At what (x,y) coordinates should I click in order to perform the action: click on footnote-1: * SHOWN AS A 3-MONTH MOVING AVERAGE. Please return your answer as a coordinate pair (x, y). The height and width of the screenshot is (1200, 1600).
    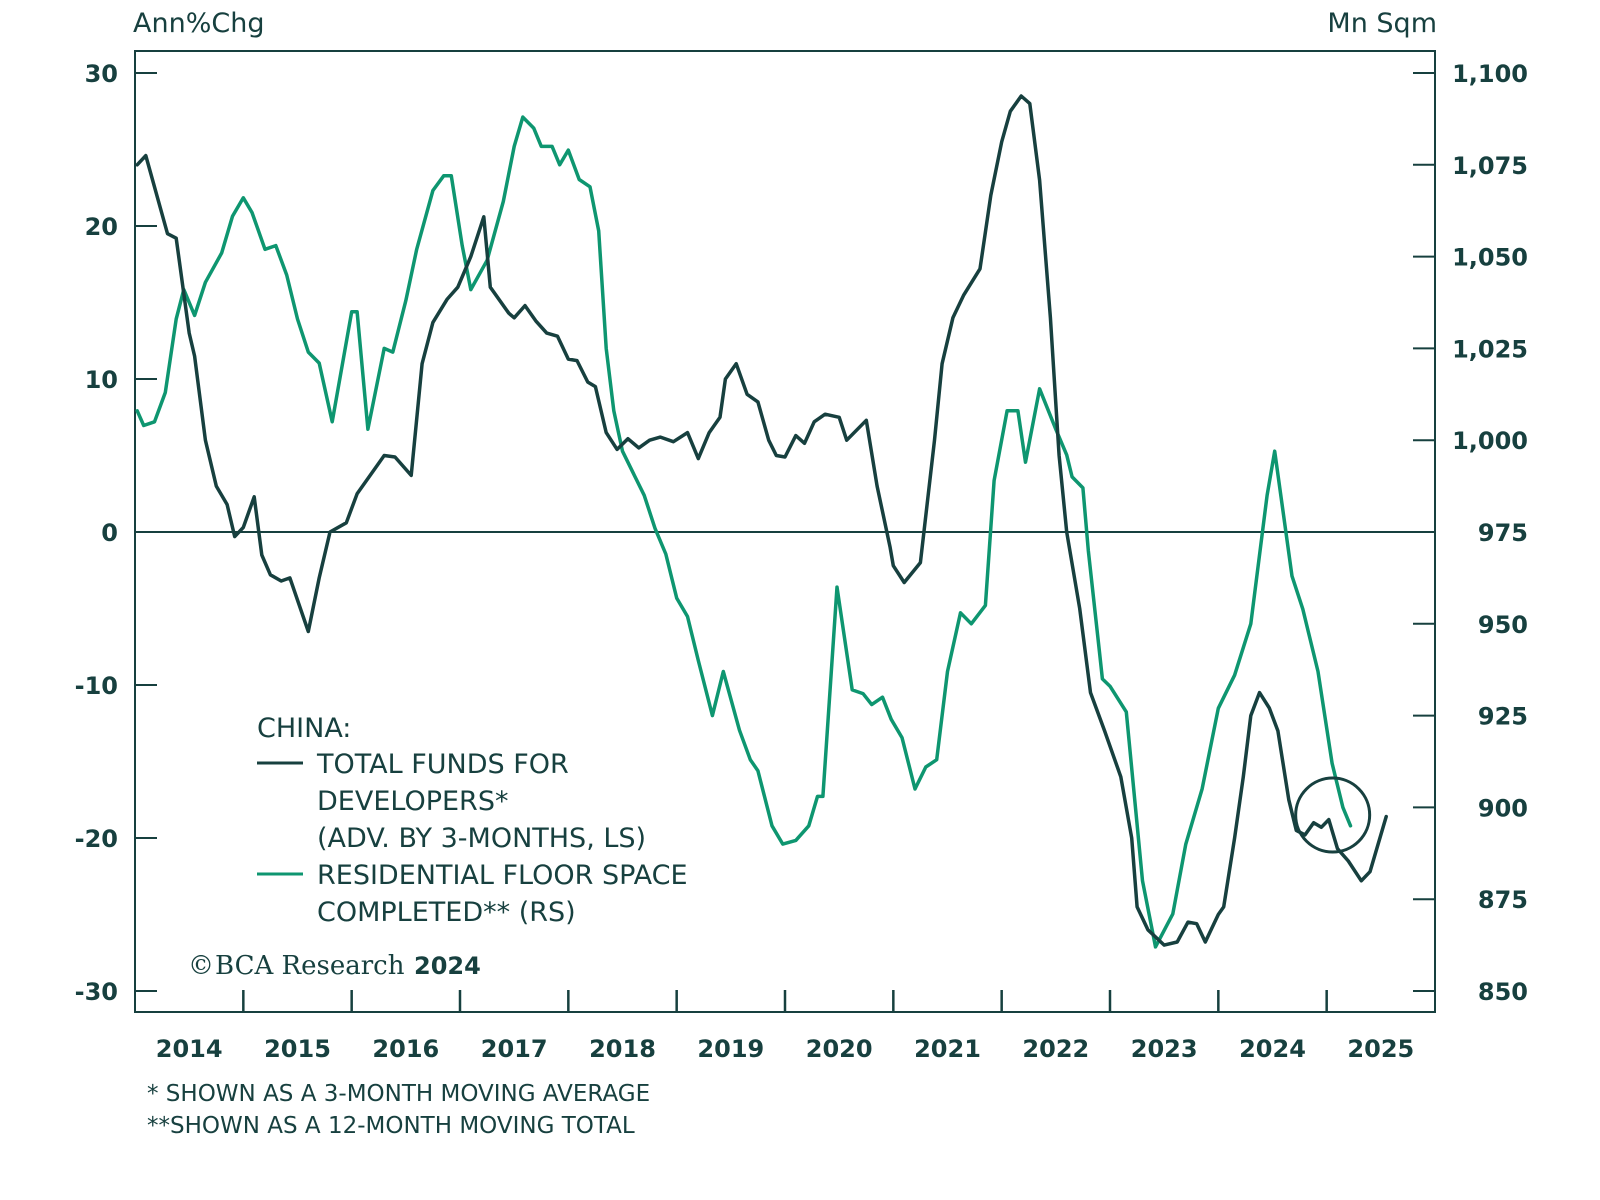
    Looking at the image, I should click on (398, 1094).